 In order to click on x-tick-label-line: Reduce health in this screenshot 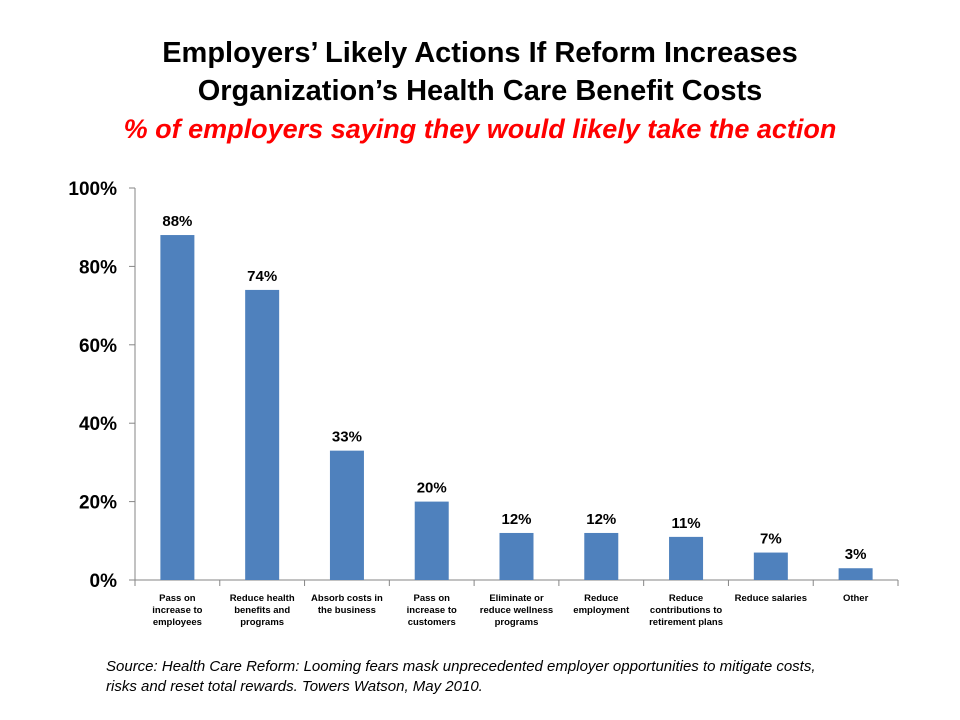, I will do `click(262, 598)`.